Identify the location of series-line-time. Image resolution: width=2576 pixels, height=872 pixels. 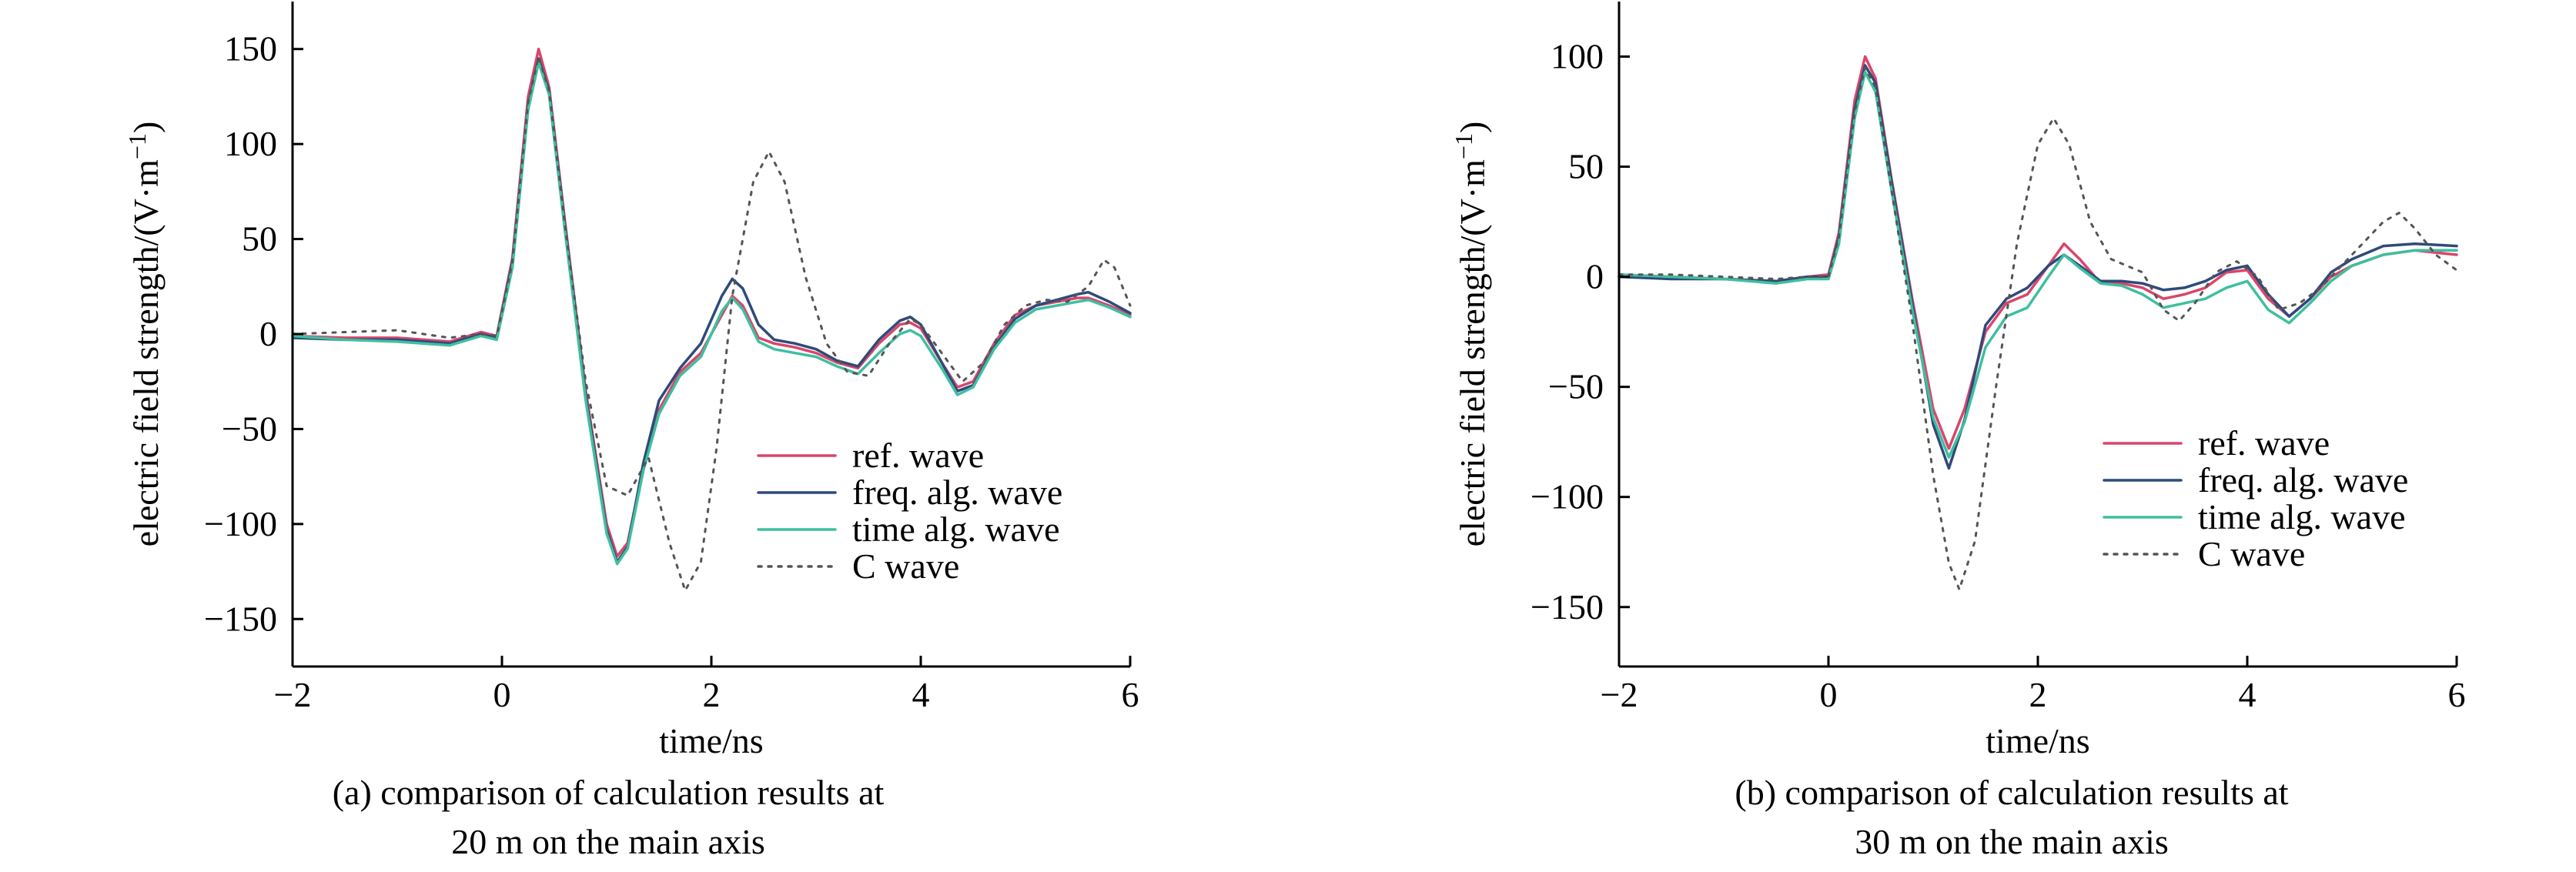
(2038, 264).